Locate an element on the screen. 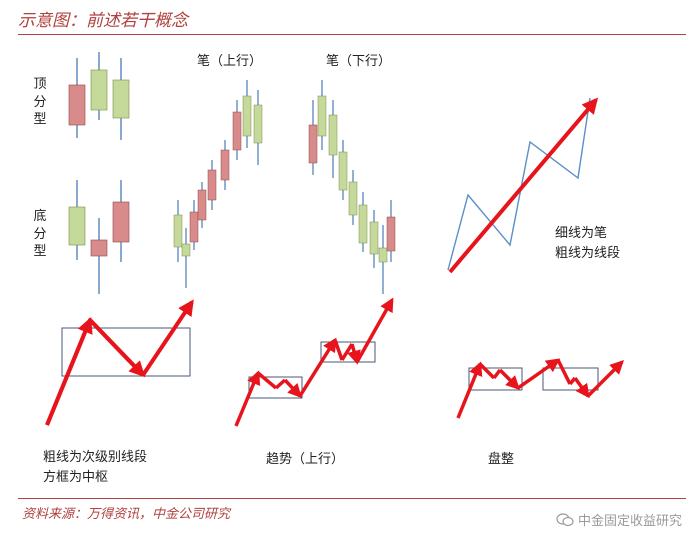  top-fractal-group is located at coordinates (99, 96).